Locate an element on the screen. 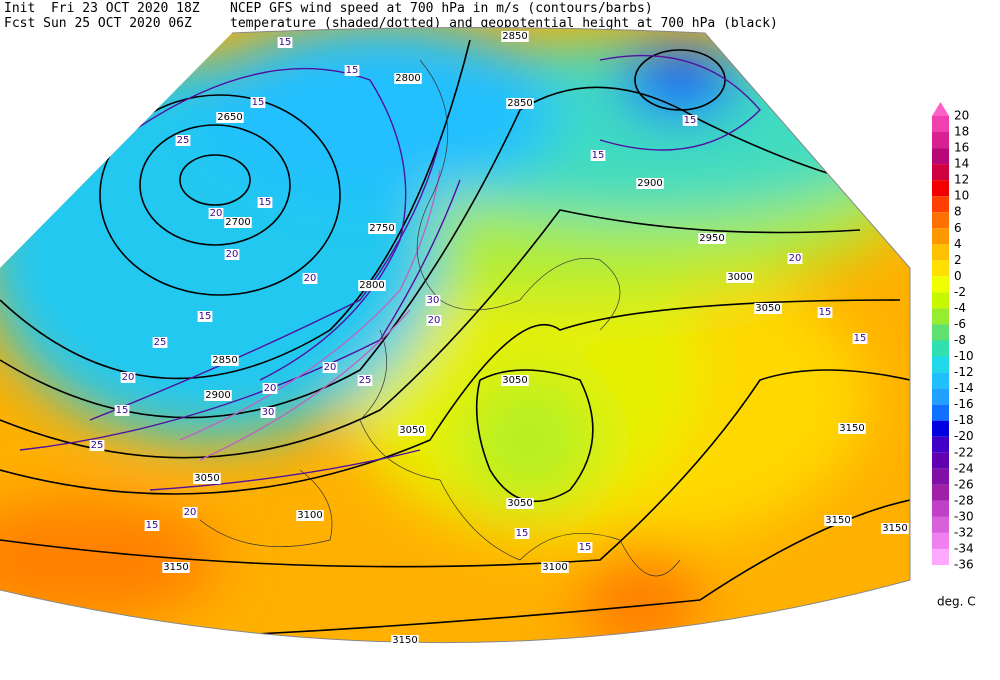  colorbar-arrow is located at coordinates (940, 109).